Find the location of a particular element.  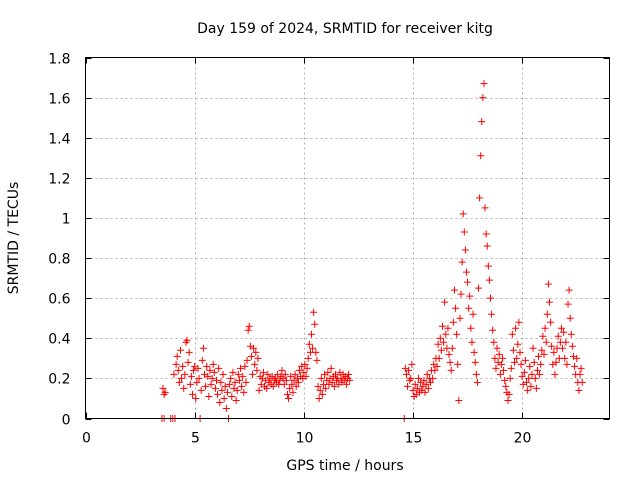

y-tick-label: 1.8 is located at coordinates (59, 60).